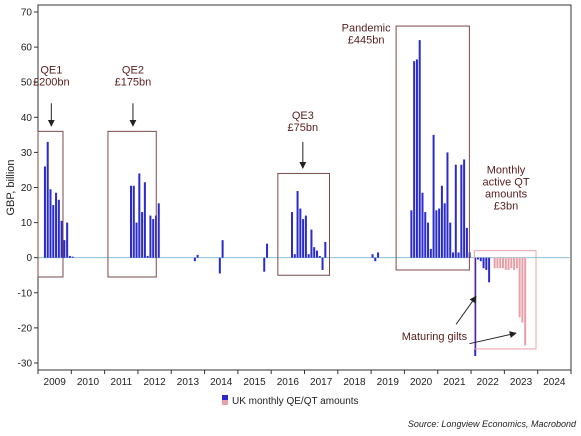 The height and width of the screenshot is (436, 581). Describe the element at coordinates (88, 382) in the screenshot. I see `x-tick-label: 2010` at that location.